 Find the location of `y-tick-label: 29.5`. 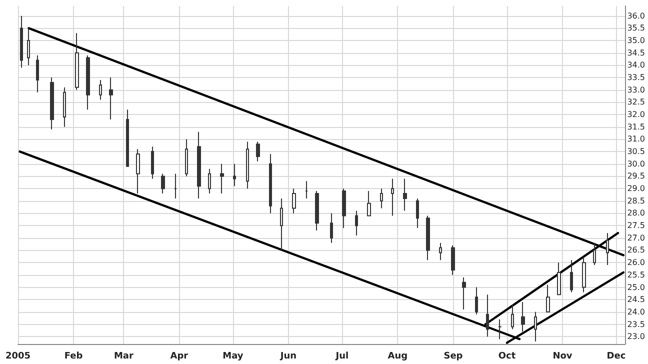

y-tick-label: 29.5 is located at coordinates (636, 176).